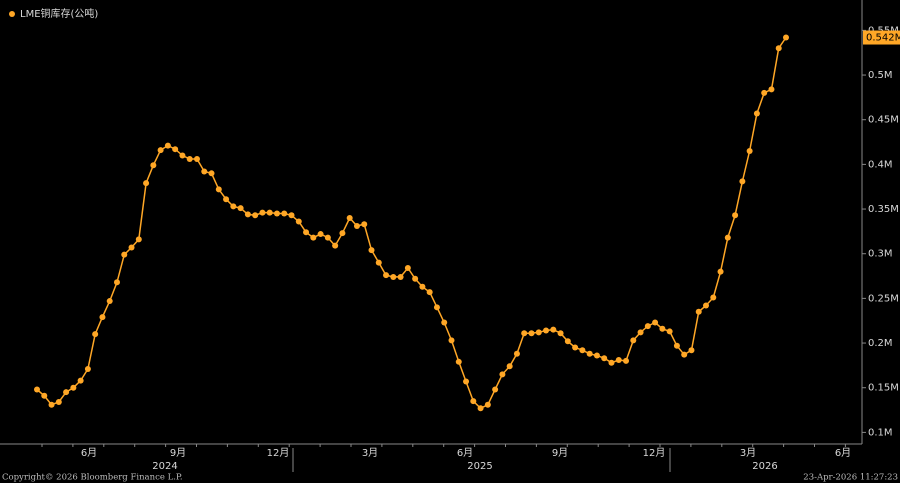 The width and height of the screenshot is (900, 483). Describe the element at coordinates (748, 453) in the screenshot. I see `x-tick-label: 3月` at that location.